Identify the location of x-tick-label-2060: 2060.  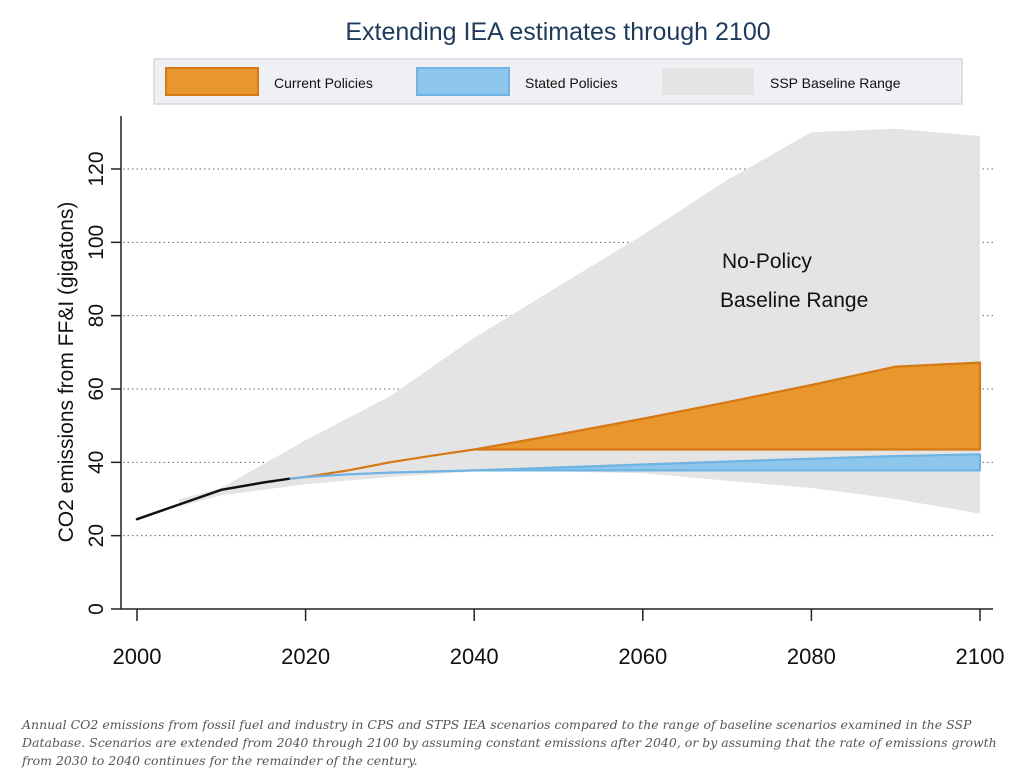
(642, 656).